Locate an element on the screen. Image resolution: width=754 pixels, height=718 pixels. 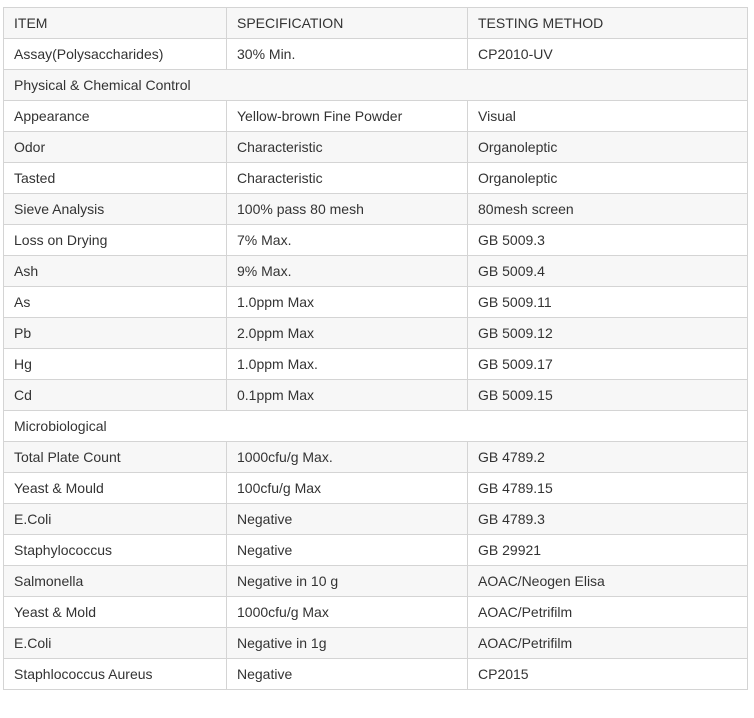
table-row: Odor Characteristic Organoleptic is located at coordinates (375, 147).